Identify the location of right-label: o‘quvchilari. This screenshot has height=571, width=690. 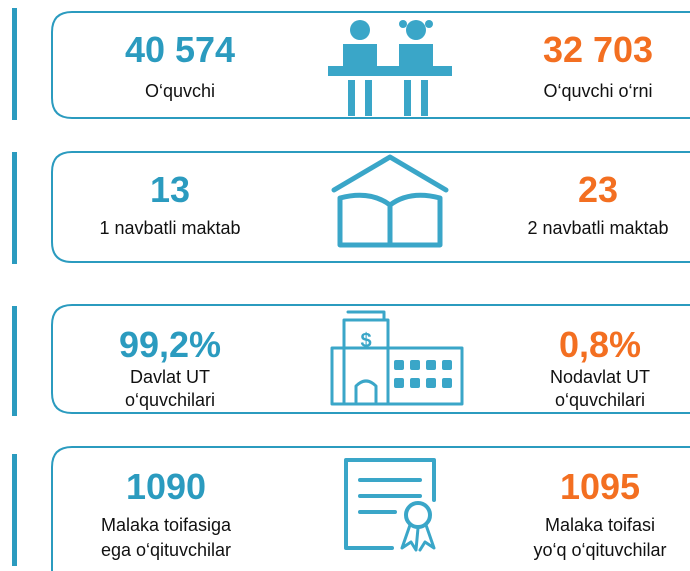
(600, 400).